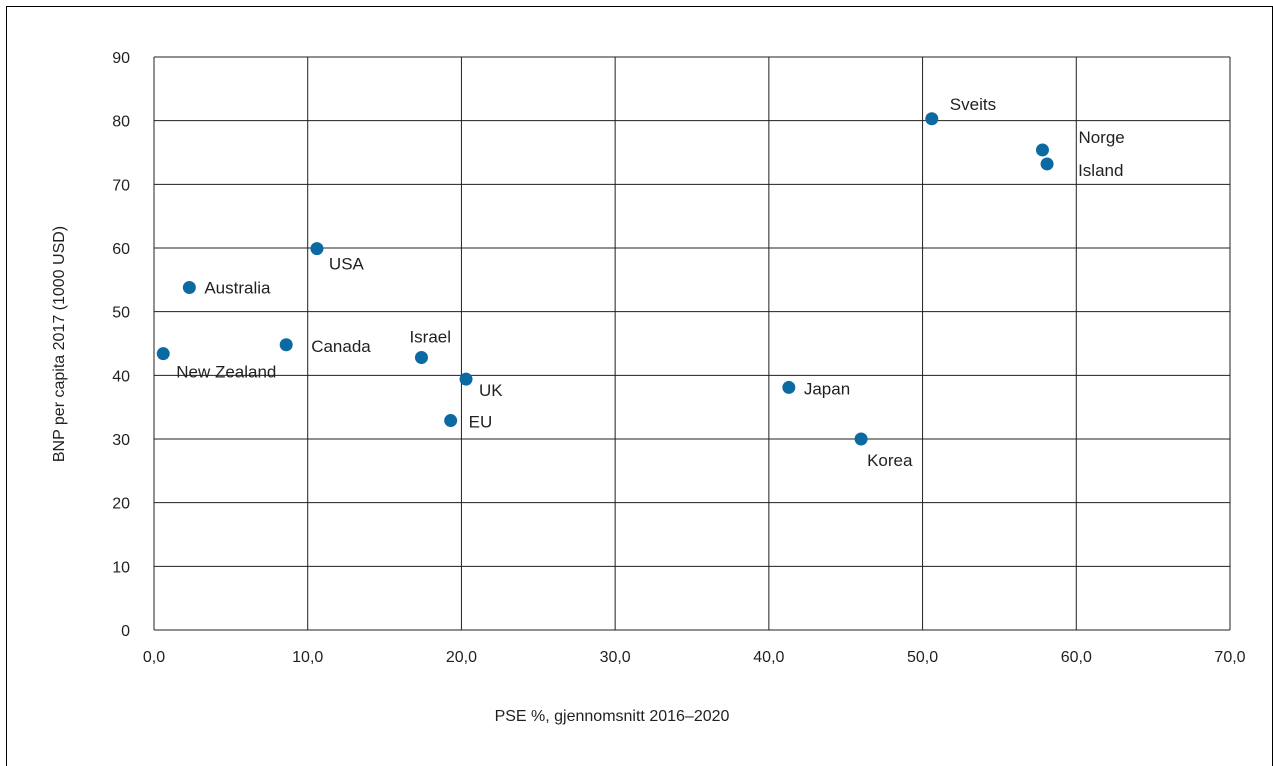 This screenshot has height=766, width=1273. What do you see at coordinates (154, 657) in the screenshot?
I see `x-tick-label: 0,0` at bounding box center [154, 657].